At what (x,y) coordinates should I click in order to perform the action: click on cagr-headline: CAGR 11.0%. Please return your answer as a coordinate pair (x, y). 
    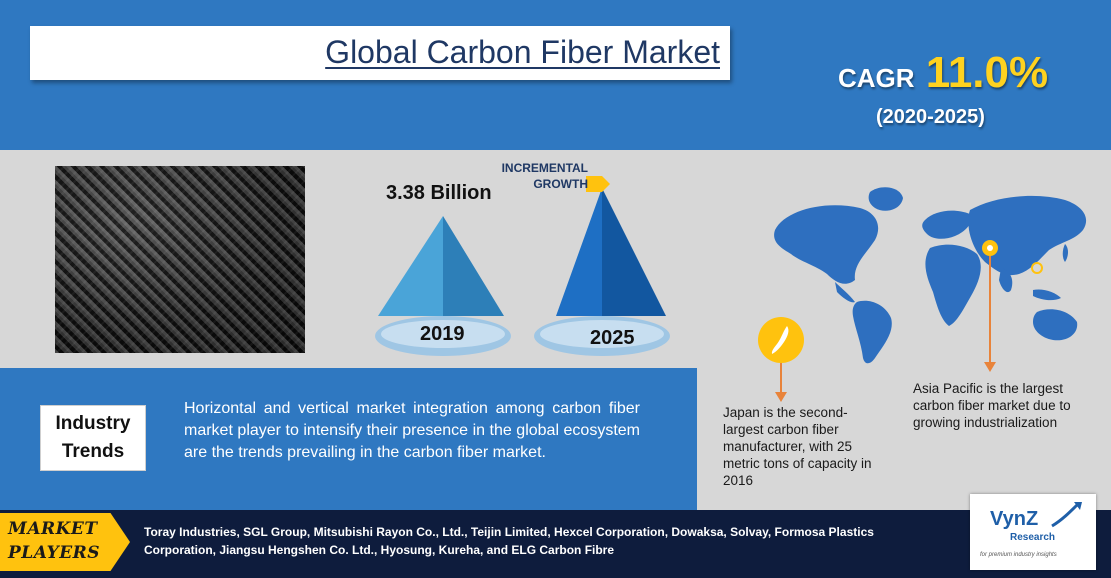
    Looking at the image, I should click on (943, 73).